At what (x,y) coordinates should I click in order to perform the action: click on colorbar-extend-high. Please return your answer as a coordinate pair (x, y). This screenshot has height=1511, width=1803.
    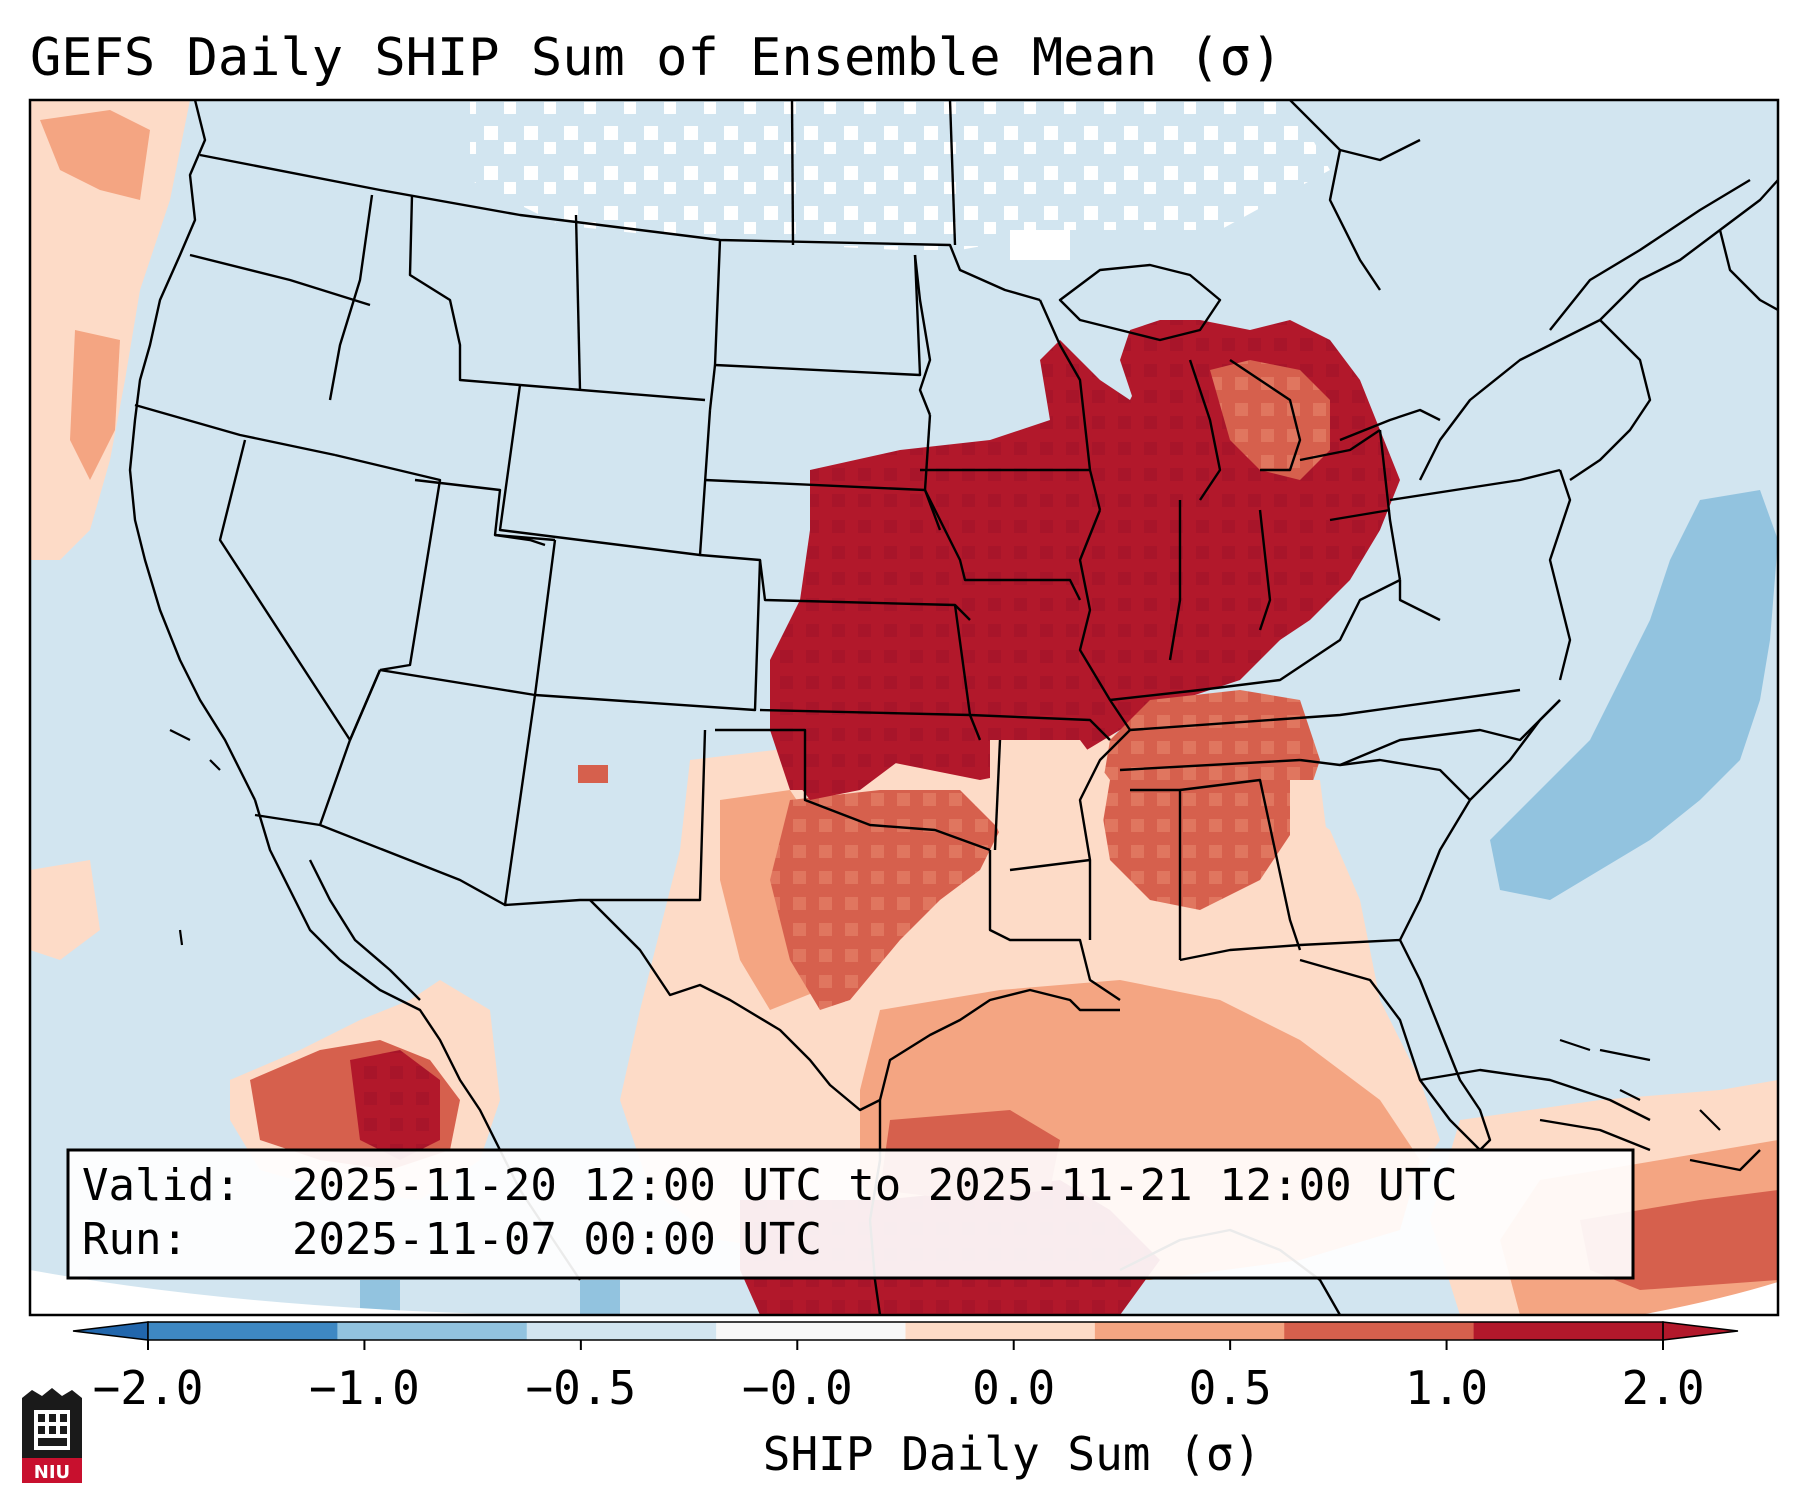
    Looking at the image, I should click on (1700, 1331).